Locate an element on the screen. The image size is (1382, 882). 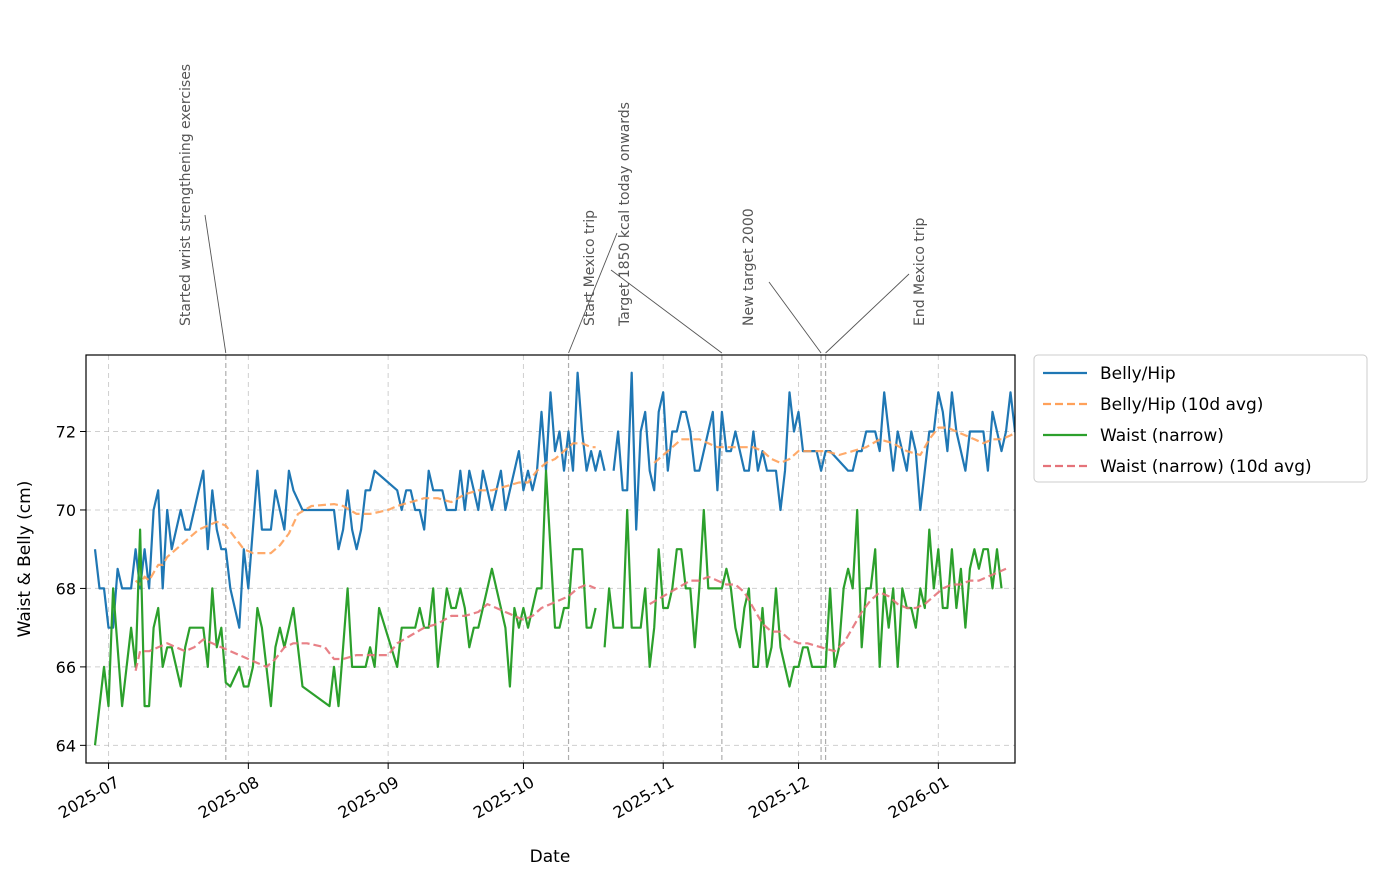
x-tick-label: 2025-07 is located at coordinates (88, 797).